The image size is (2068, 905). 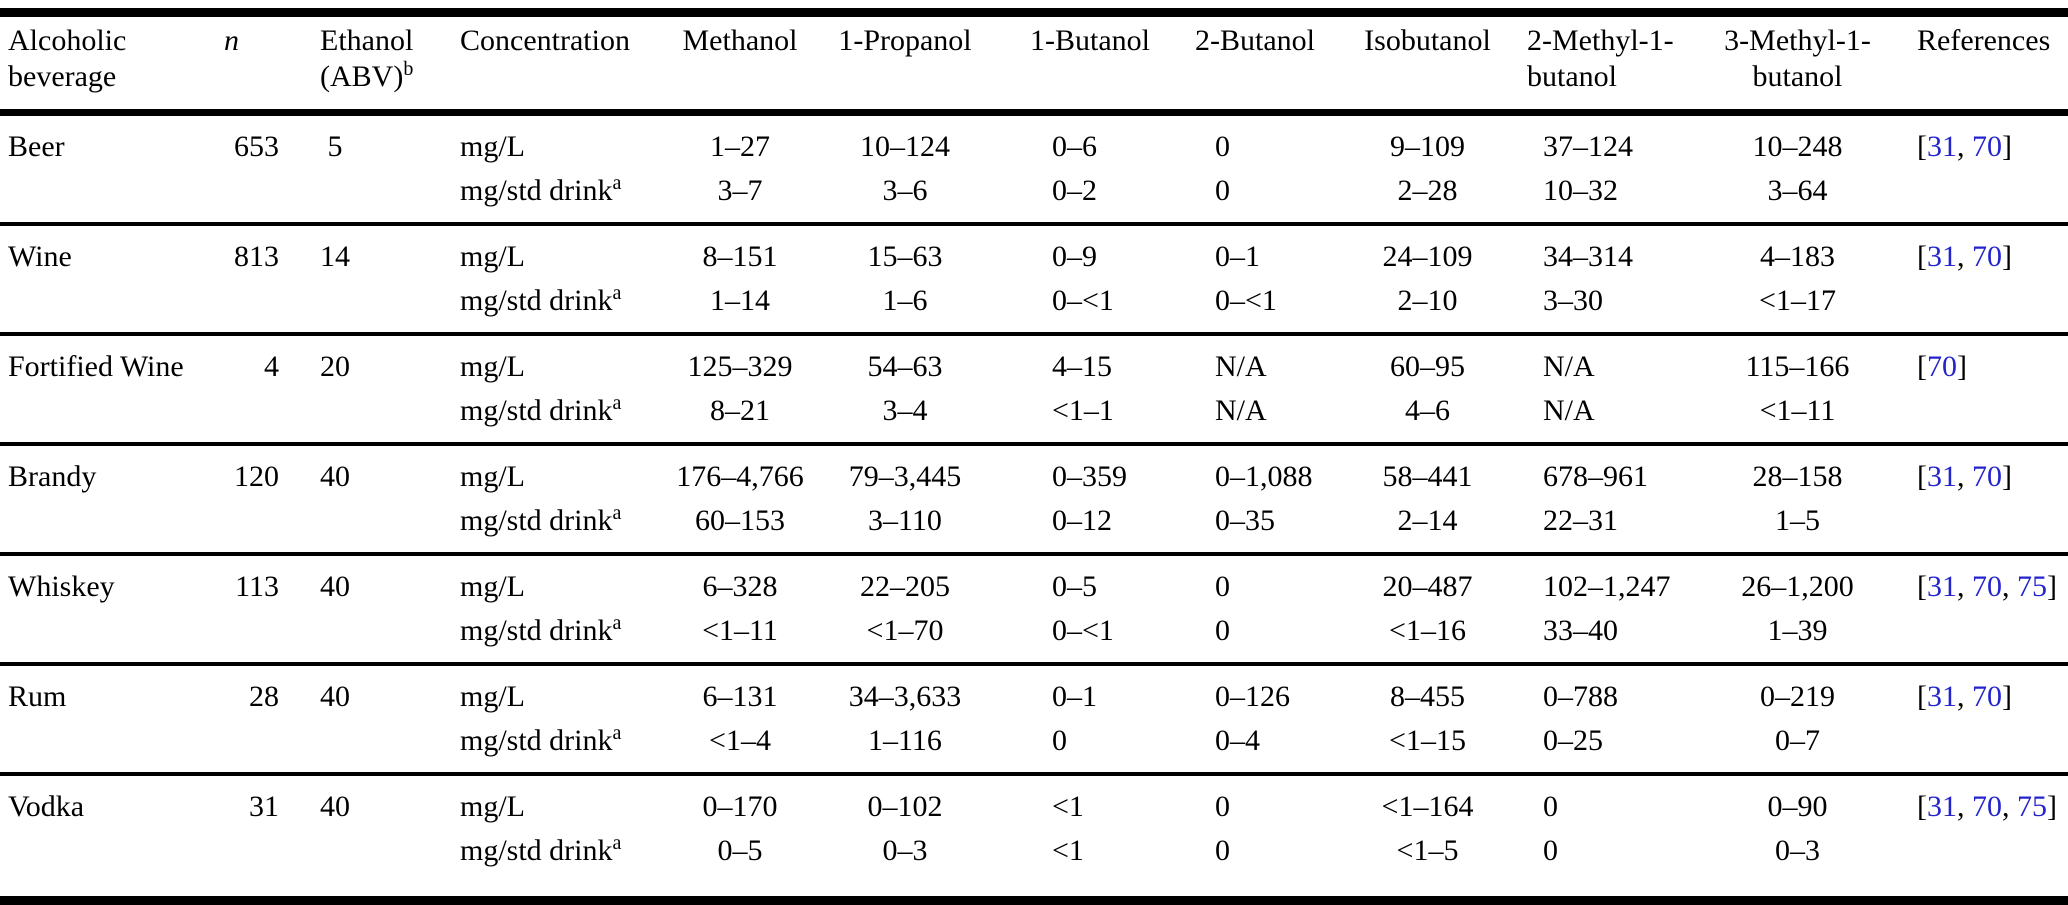 What do you see at coordinates (1077, 250) in the screenshot?
I see `value-cell: 0–9` at bounding box center [1077, 250].